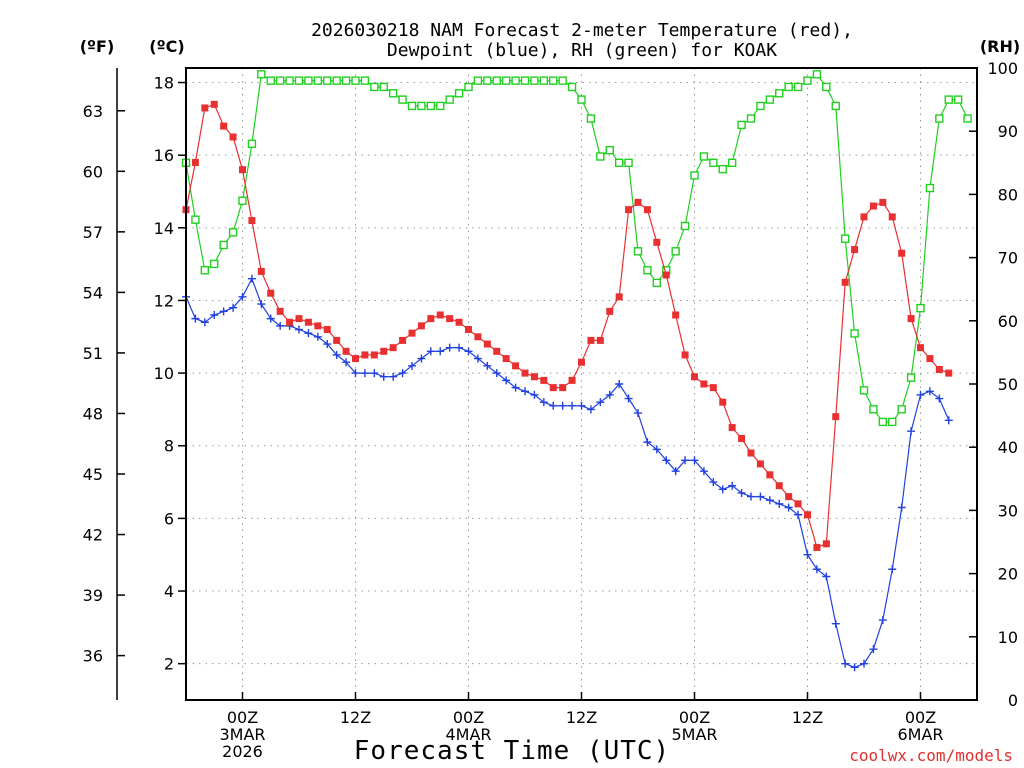 The image size is (1024, 768). What do you see at coordinates (242, 751) in the screenshot?
I see `time-tick-label: 2026` at bounding box center [242, 751].